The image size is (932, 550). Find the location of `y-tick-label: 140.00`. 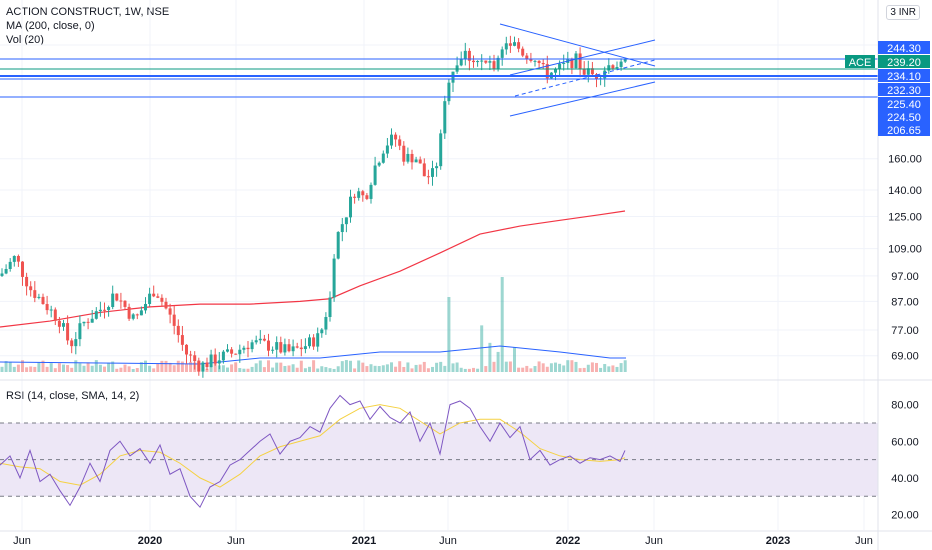

y-tick-label: 140.00 is located at coordinates (905, 191).